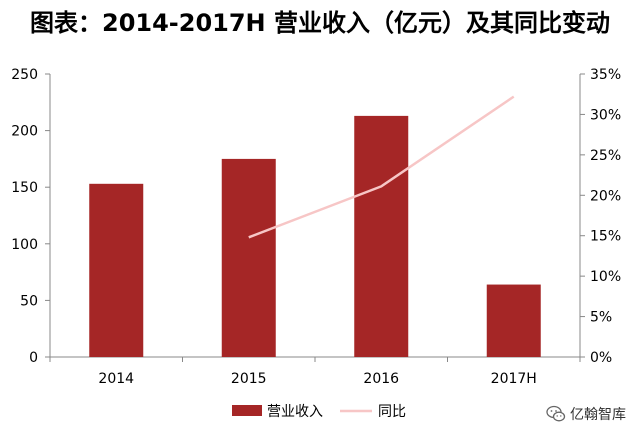  I want to click on y-right-tick-label: 25%, so click(605, 156).